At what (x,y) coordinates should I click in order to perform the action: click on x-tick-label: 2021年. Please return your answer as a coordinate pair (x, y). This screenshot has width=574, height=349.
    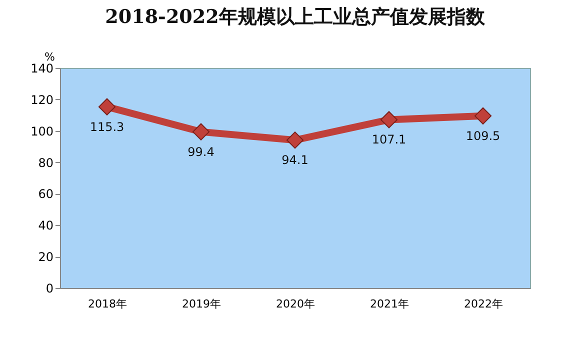
    Looking at the image, I should click on (389, 304).